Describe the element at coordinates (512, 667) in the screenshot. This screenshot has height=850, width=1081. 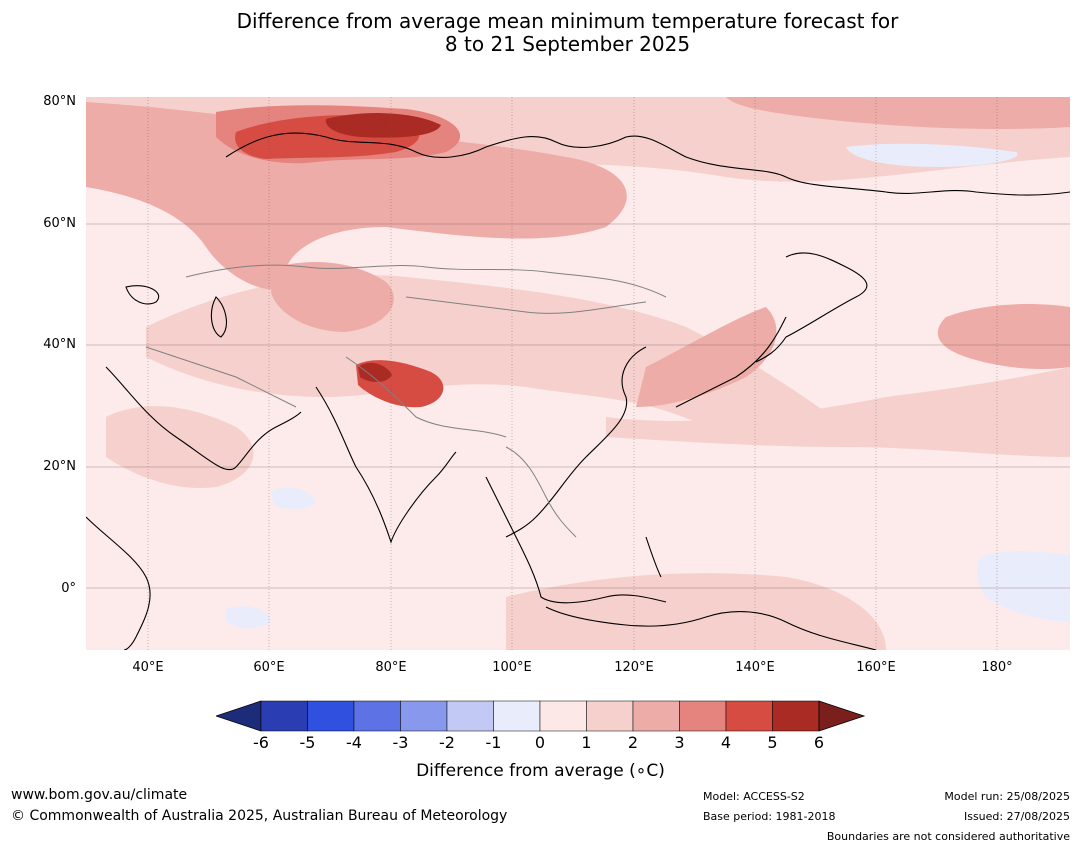
I see `lon-label-100e: 100°E` at that location.